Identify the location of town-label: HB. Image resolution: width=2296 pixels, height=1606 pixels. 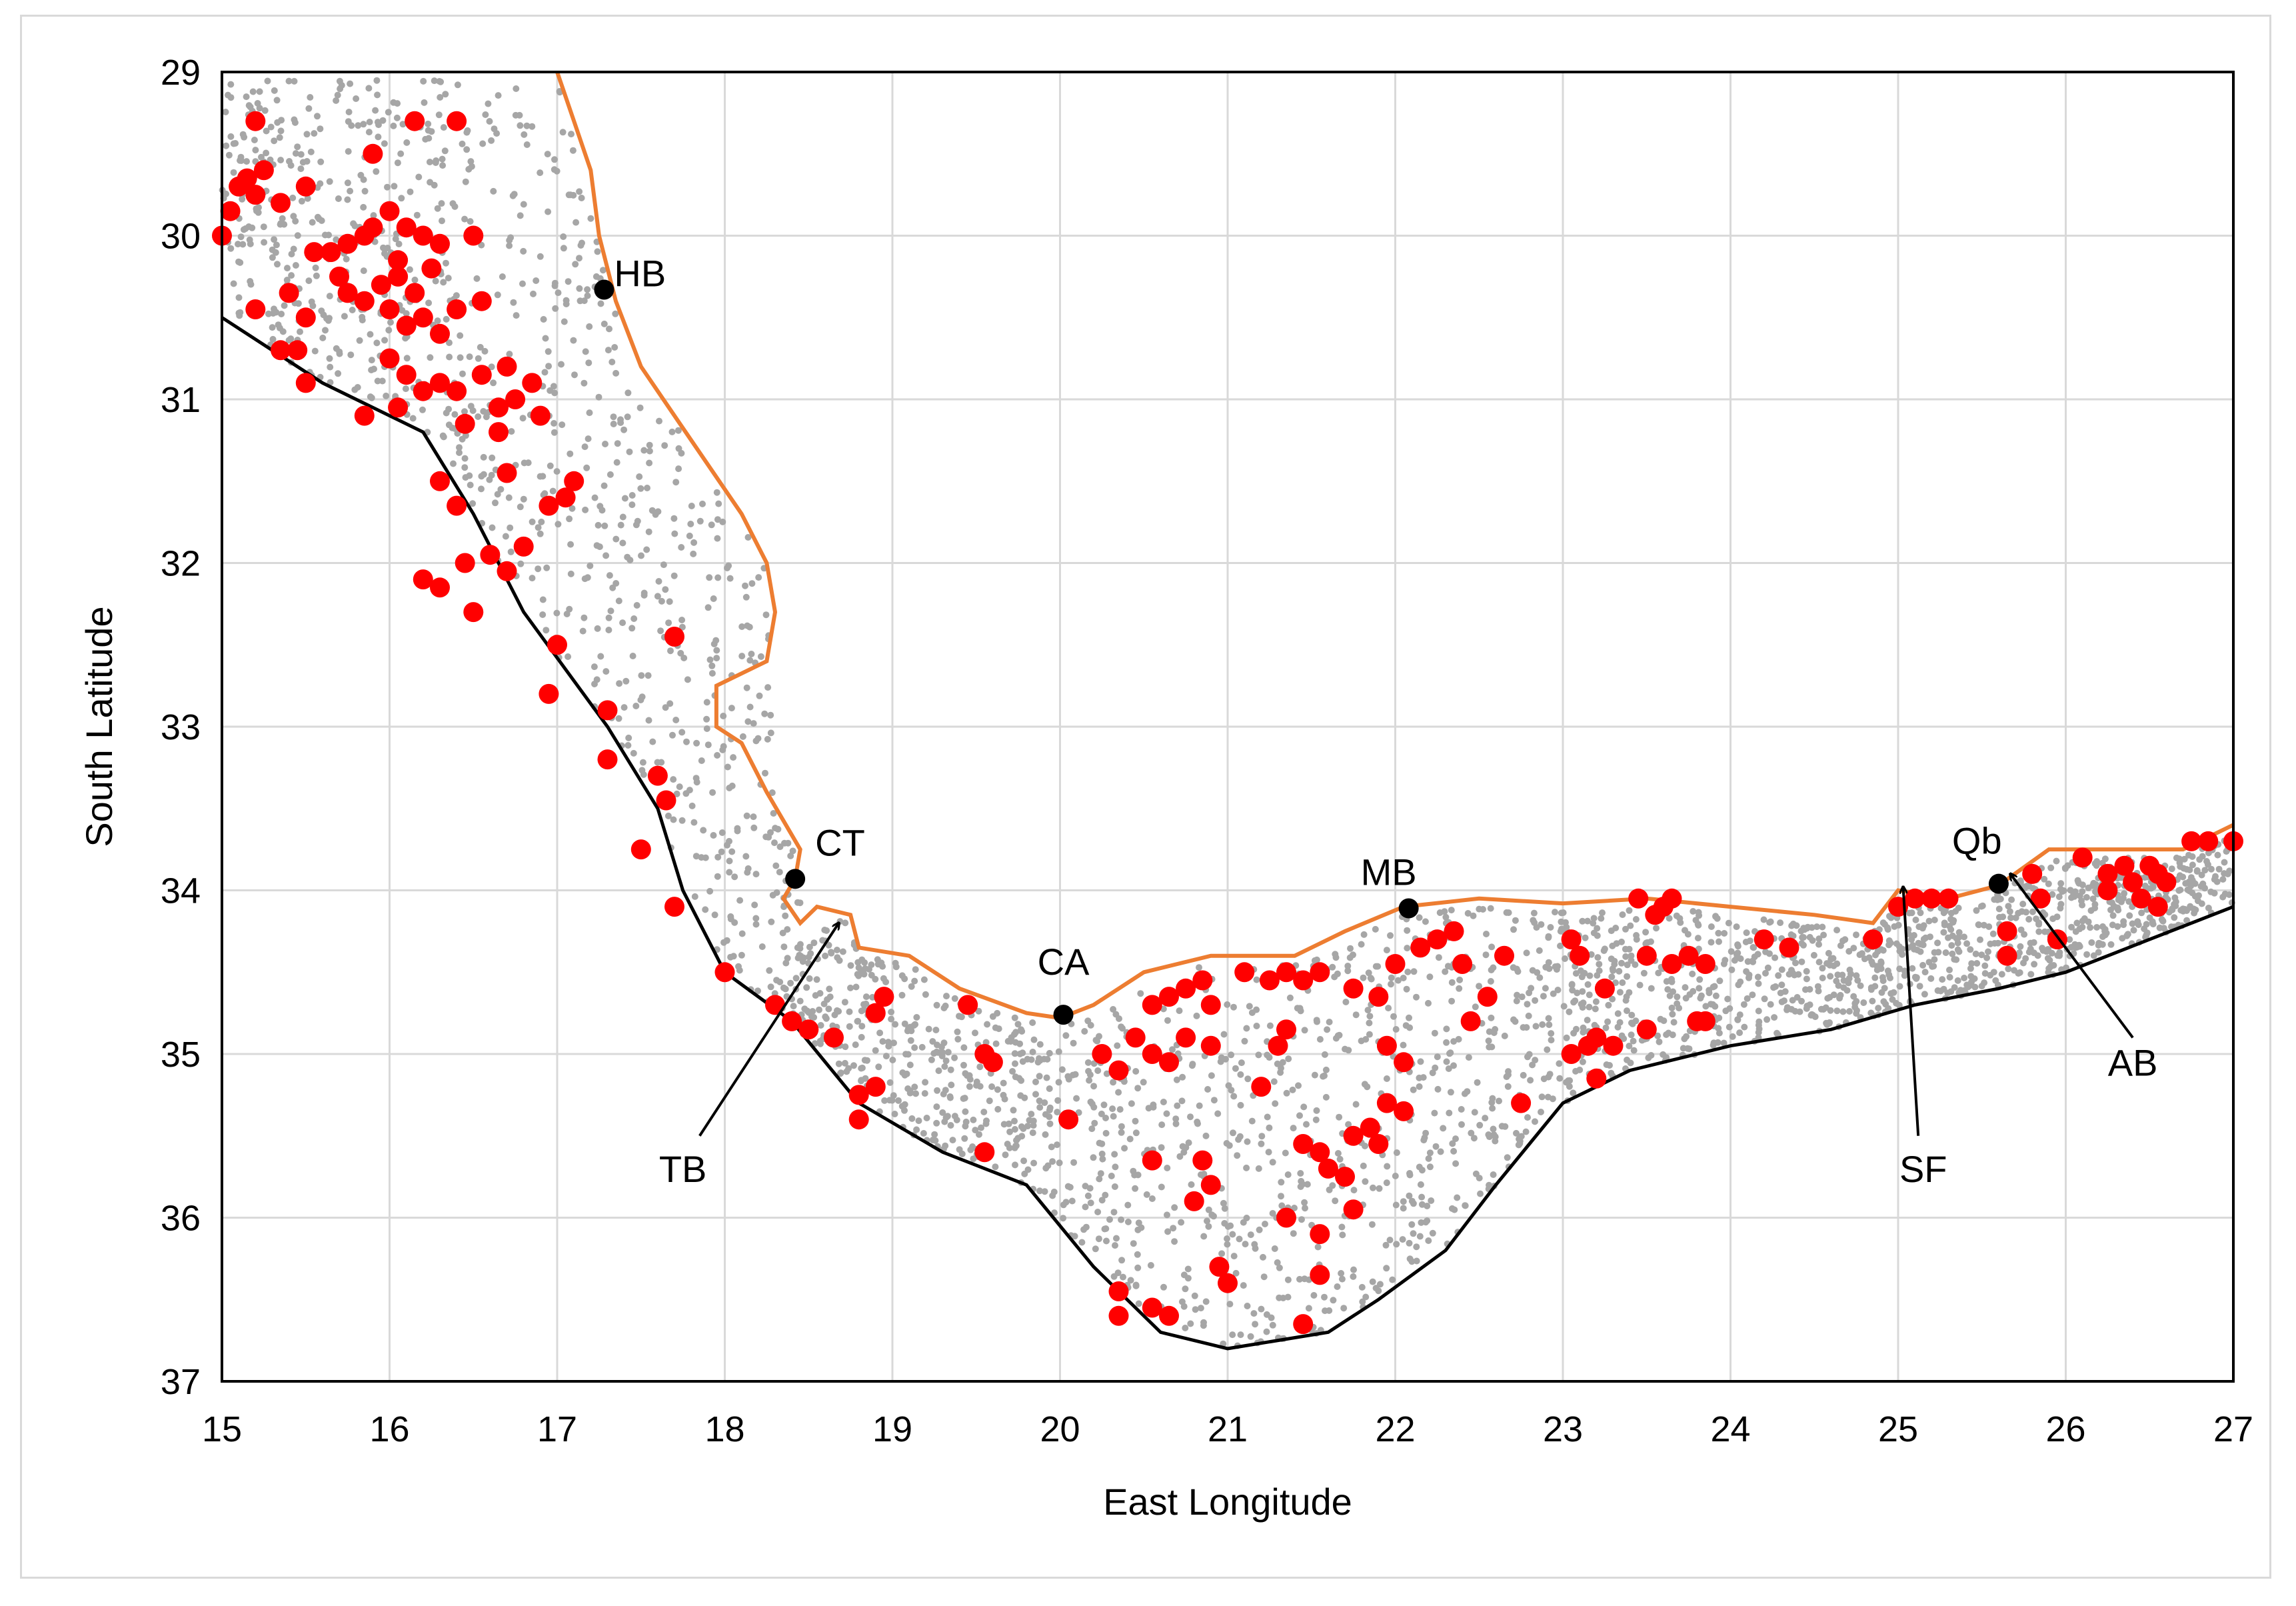
(640, 274).